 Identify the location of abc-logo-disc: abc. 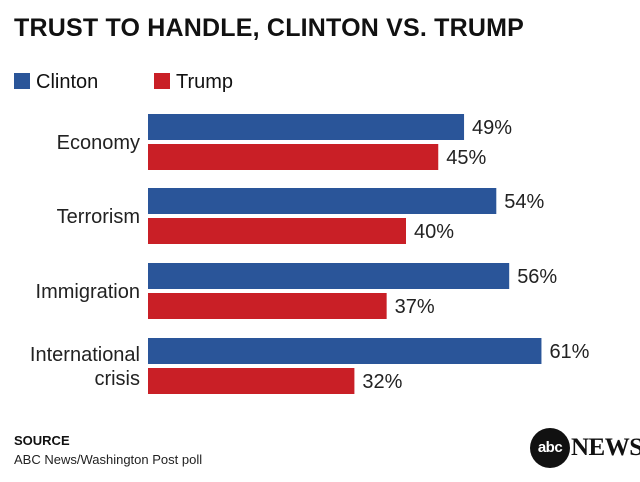
(550, 448).